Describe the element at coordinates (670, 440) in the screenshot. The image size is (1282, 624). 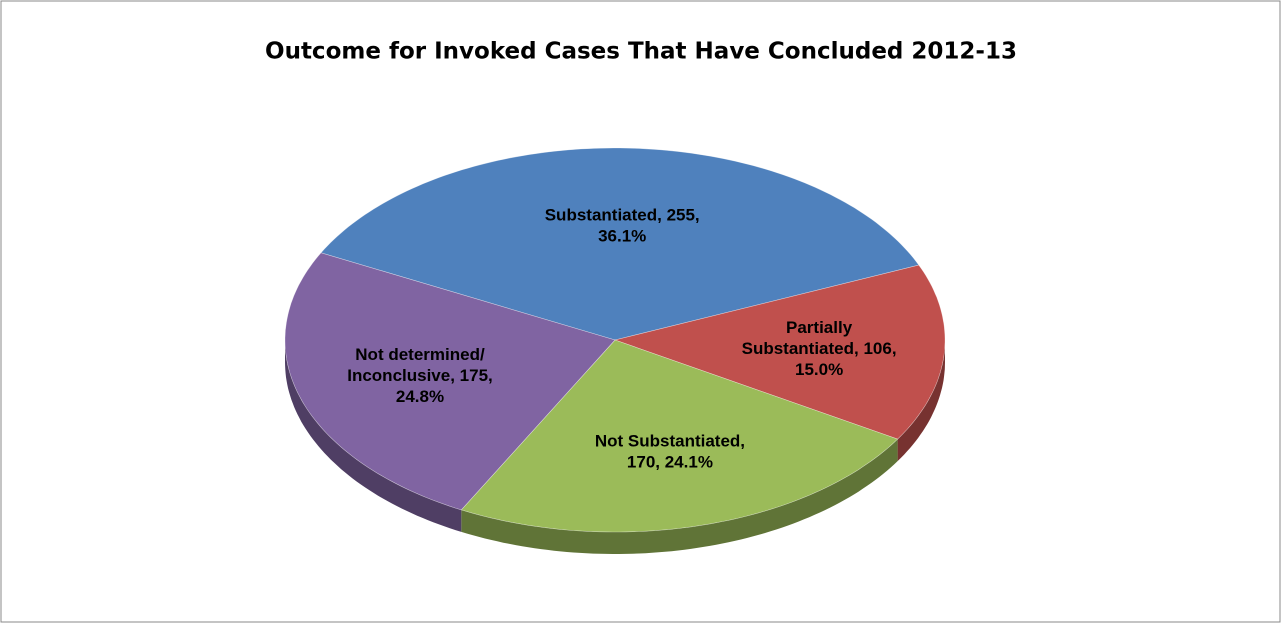
I see `data-label-line: Not Substantiated,` at that location.